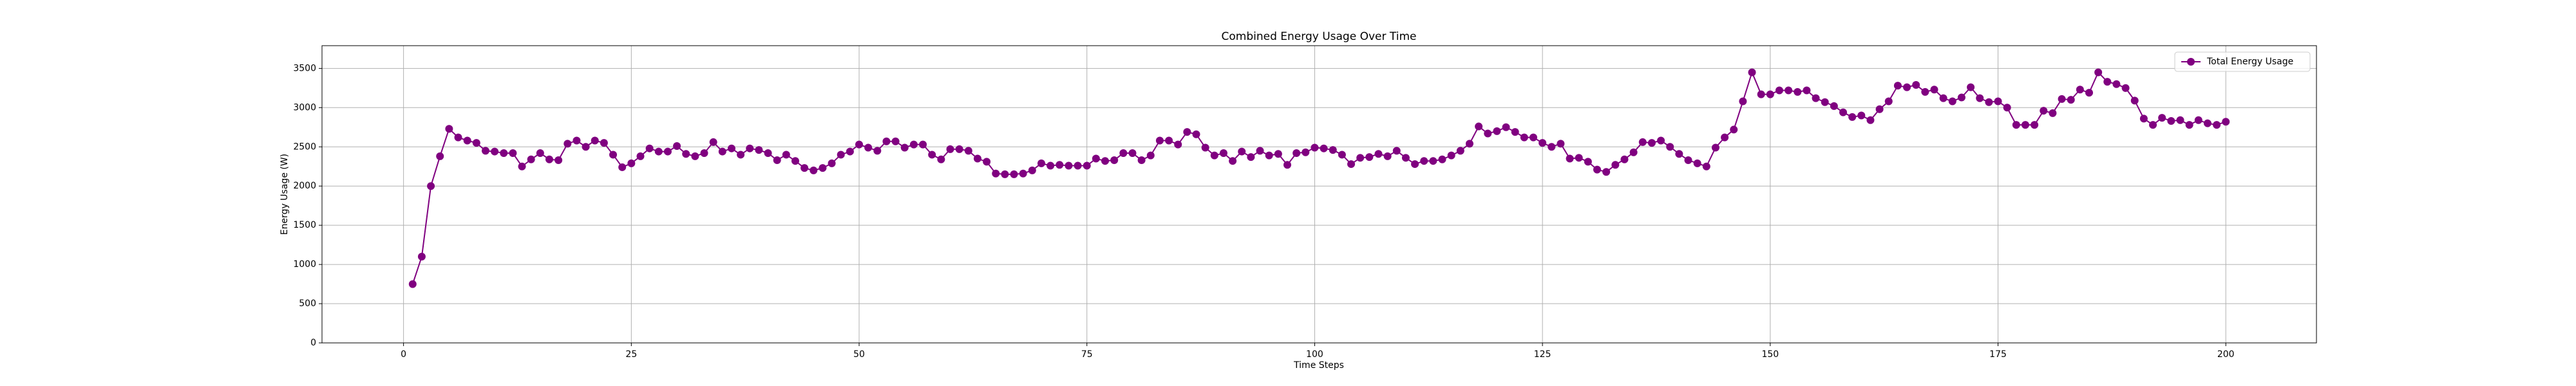 The height and width of the screenshot is (386, 2576). Describe the element at coordinates (304, 186) in the screenshot. I see `y-tick-label: 2000` at that location.